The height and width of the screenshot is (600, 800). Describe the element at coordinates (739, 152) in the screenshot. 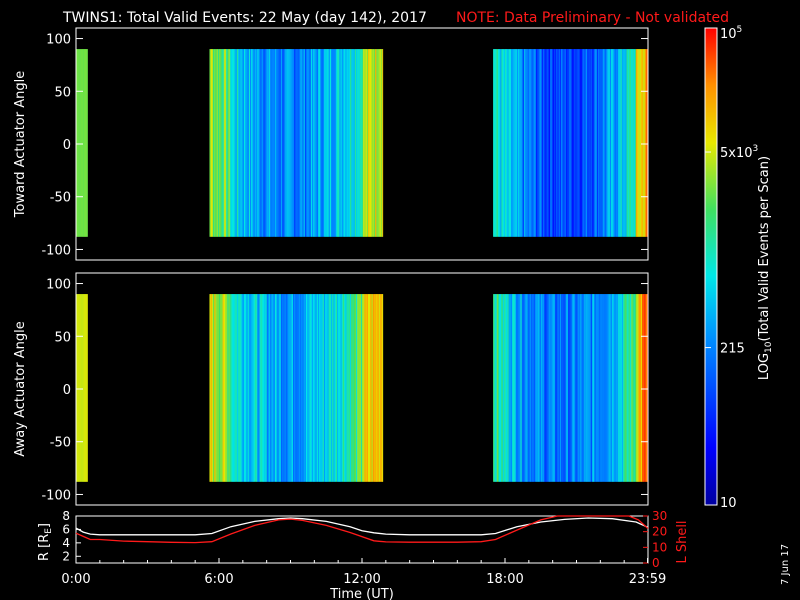

I see `colorbar-tick-label: 5x10³` at that location.